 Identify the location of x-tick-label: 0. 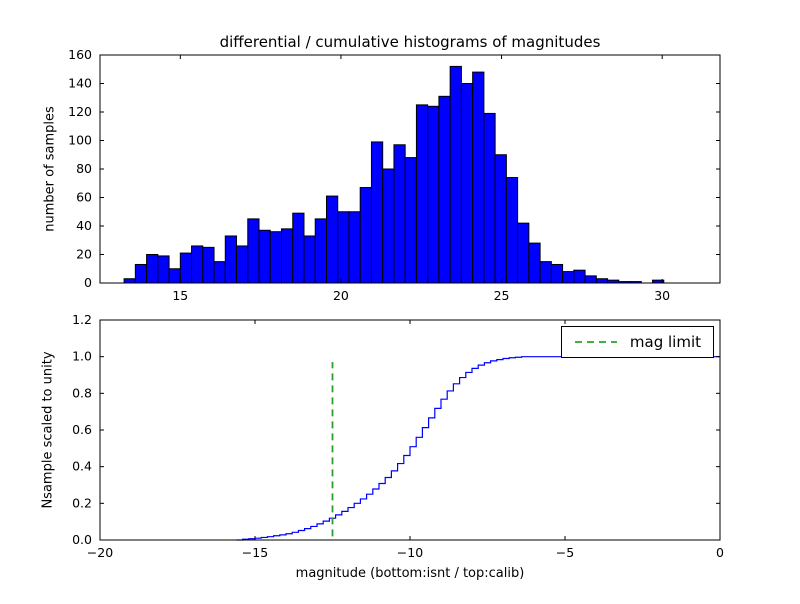
(720, 552).